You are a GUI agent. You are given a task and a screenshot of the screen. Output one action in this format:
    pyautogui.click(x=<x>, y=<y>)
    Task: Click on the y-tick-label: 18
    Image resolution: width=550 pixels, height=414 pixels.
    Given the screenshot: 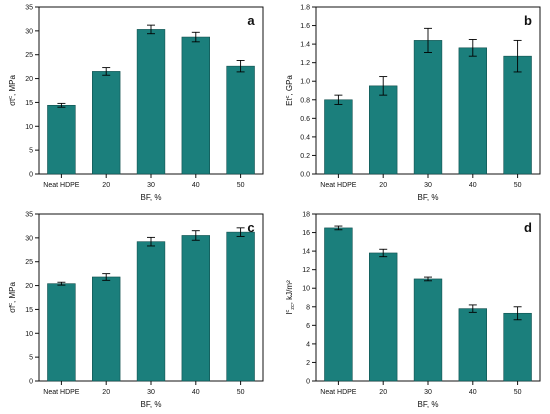 What is the action you would take?
    pyautogui.click(x=306, y=215)
    